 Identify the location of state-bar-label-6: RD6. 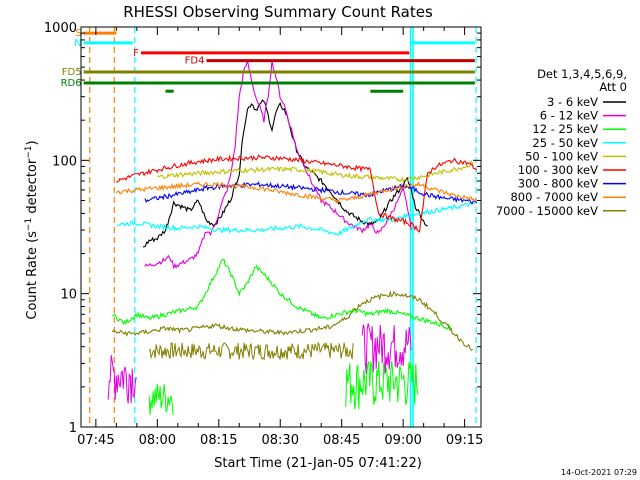
(71, 83).